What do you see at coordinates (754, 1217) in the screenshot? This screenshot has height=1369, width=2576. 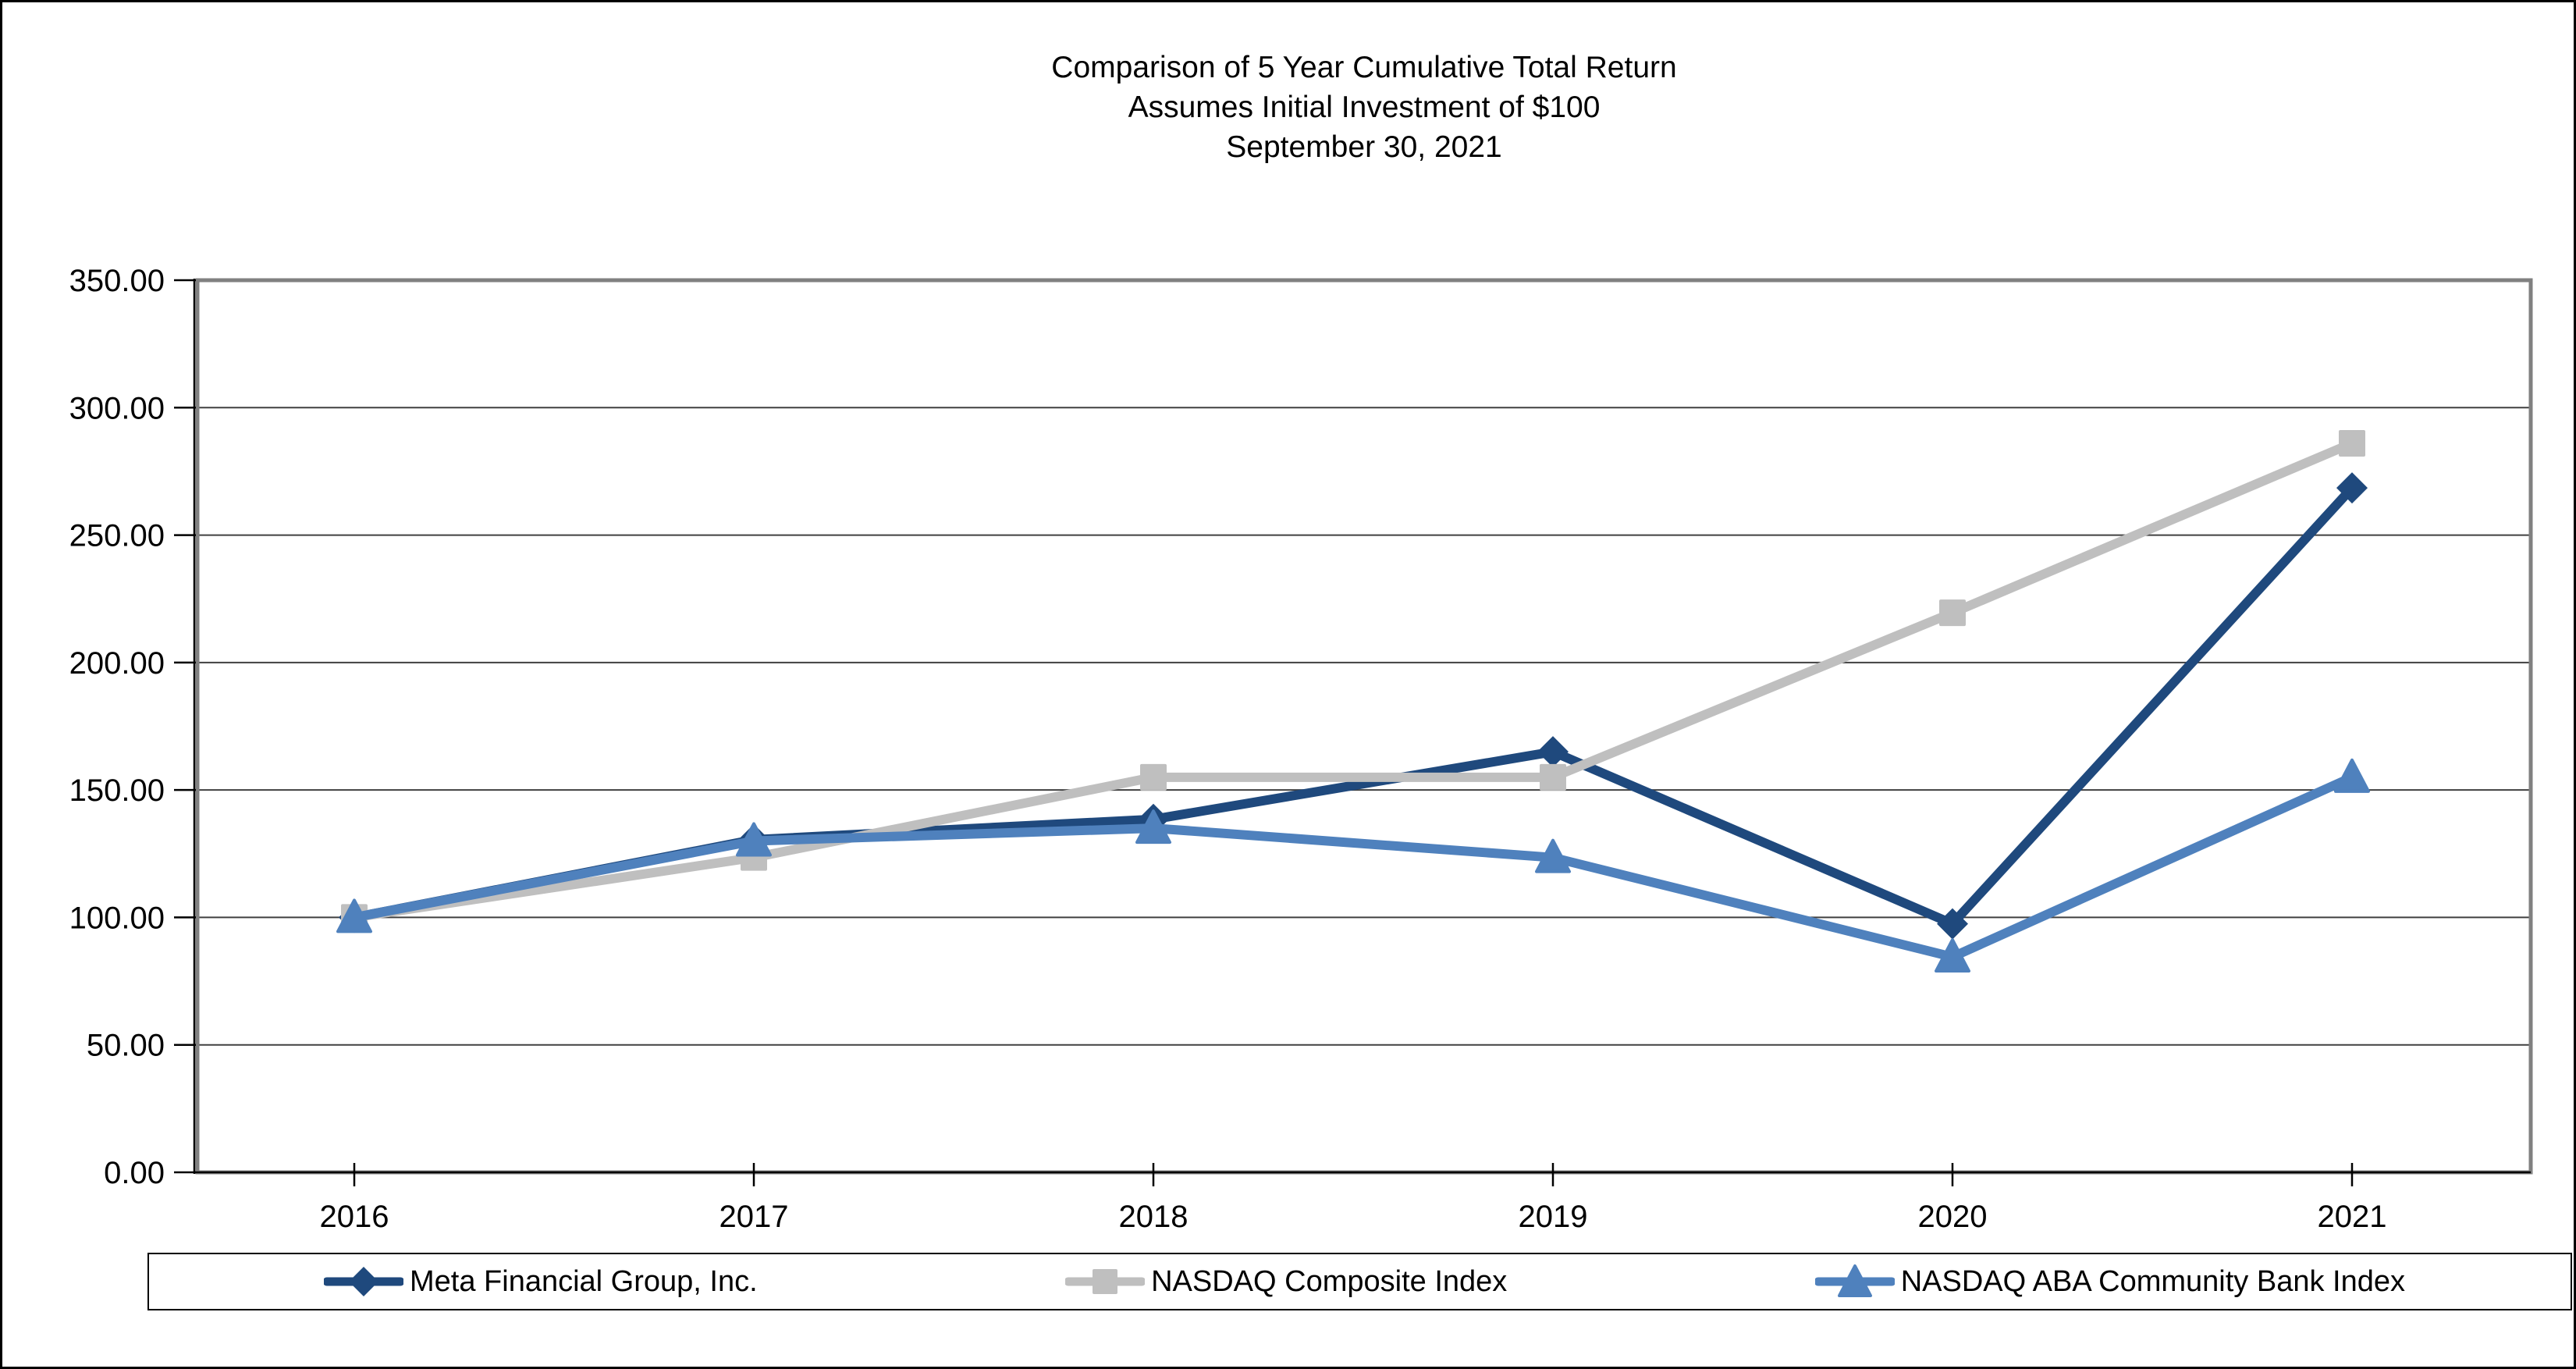 I see `x-axis-label: 2017` at bounding box center [754, 1217].